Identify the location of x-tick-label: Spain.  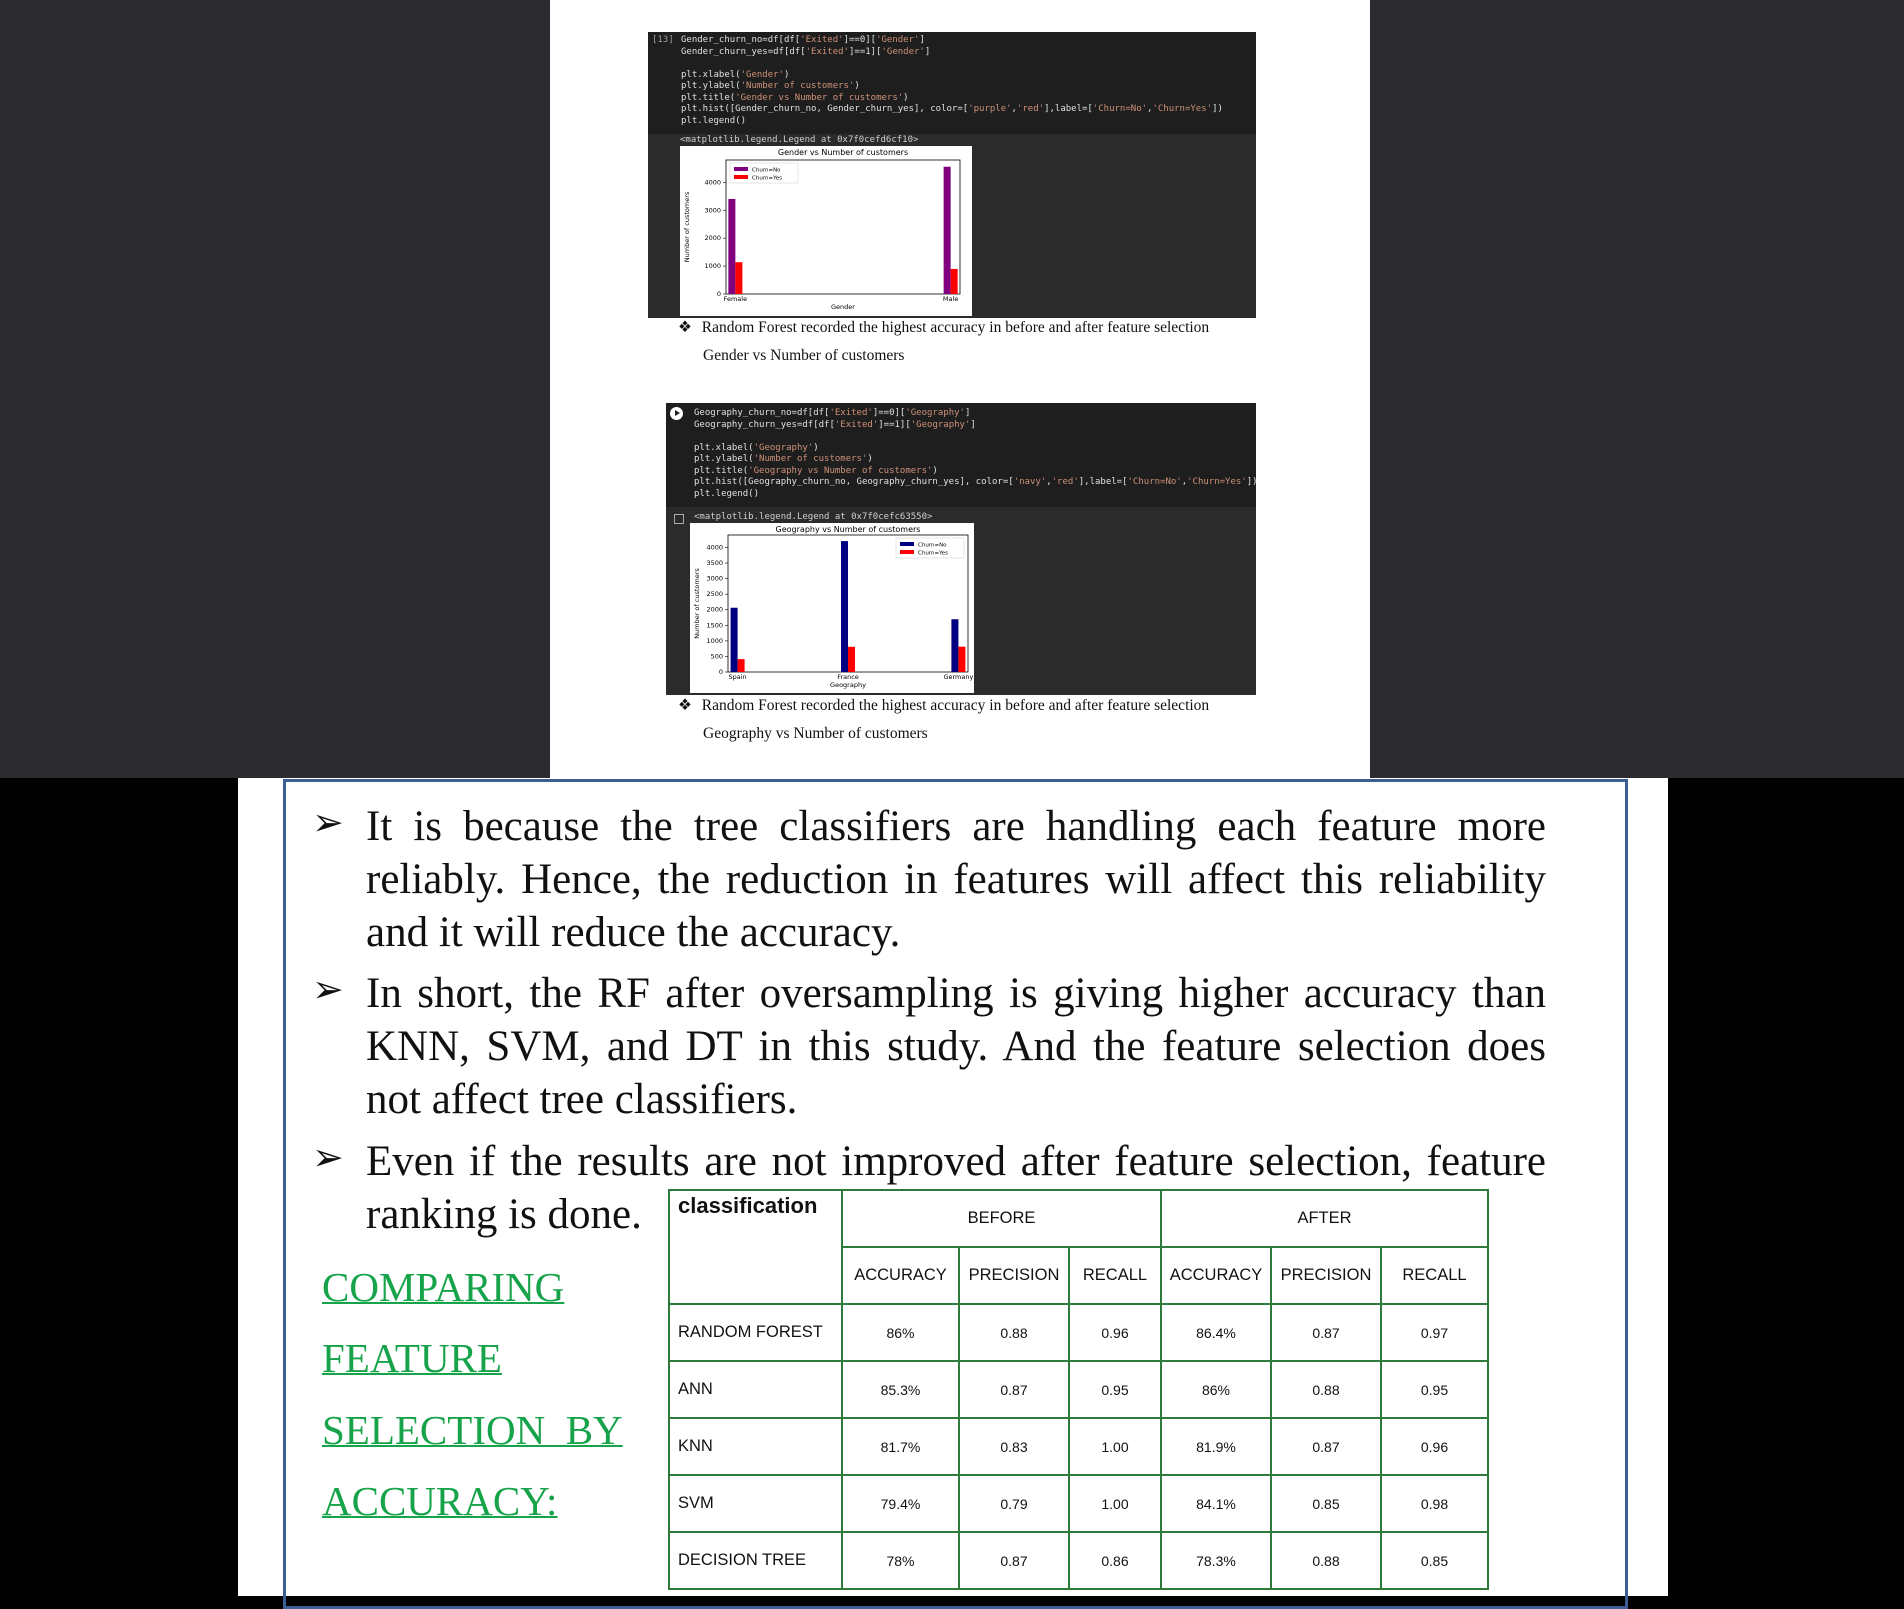
(738, 677).